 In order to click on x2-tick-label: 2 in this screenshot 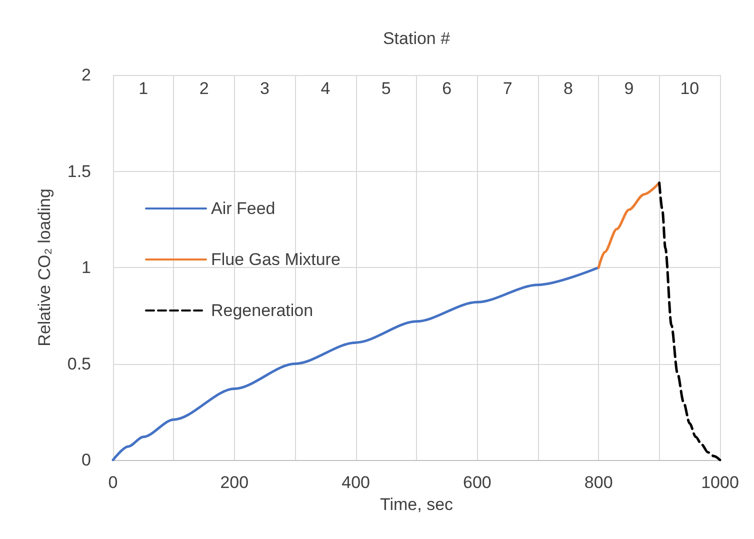, I will do `click(204, 88)`.